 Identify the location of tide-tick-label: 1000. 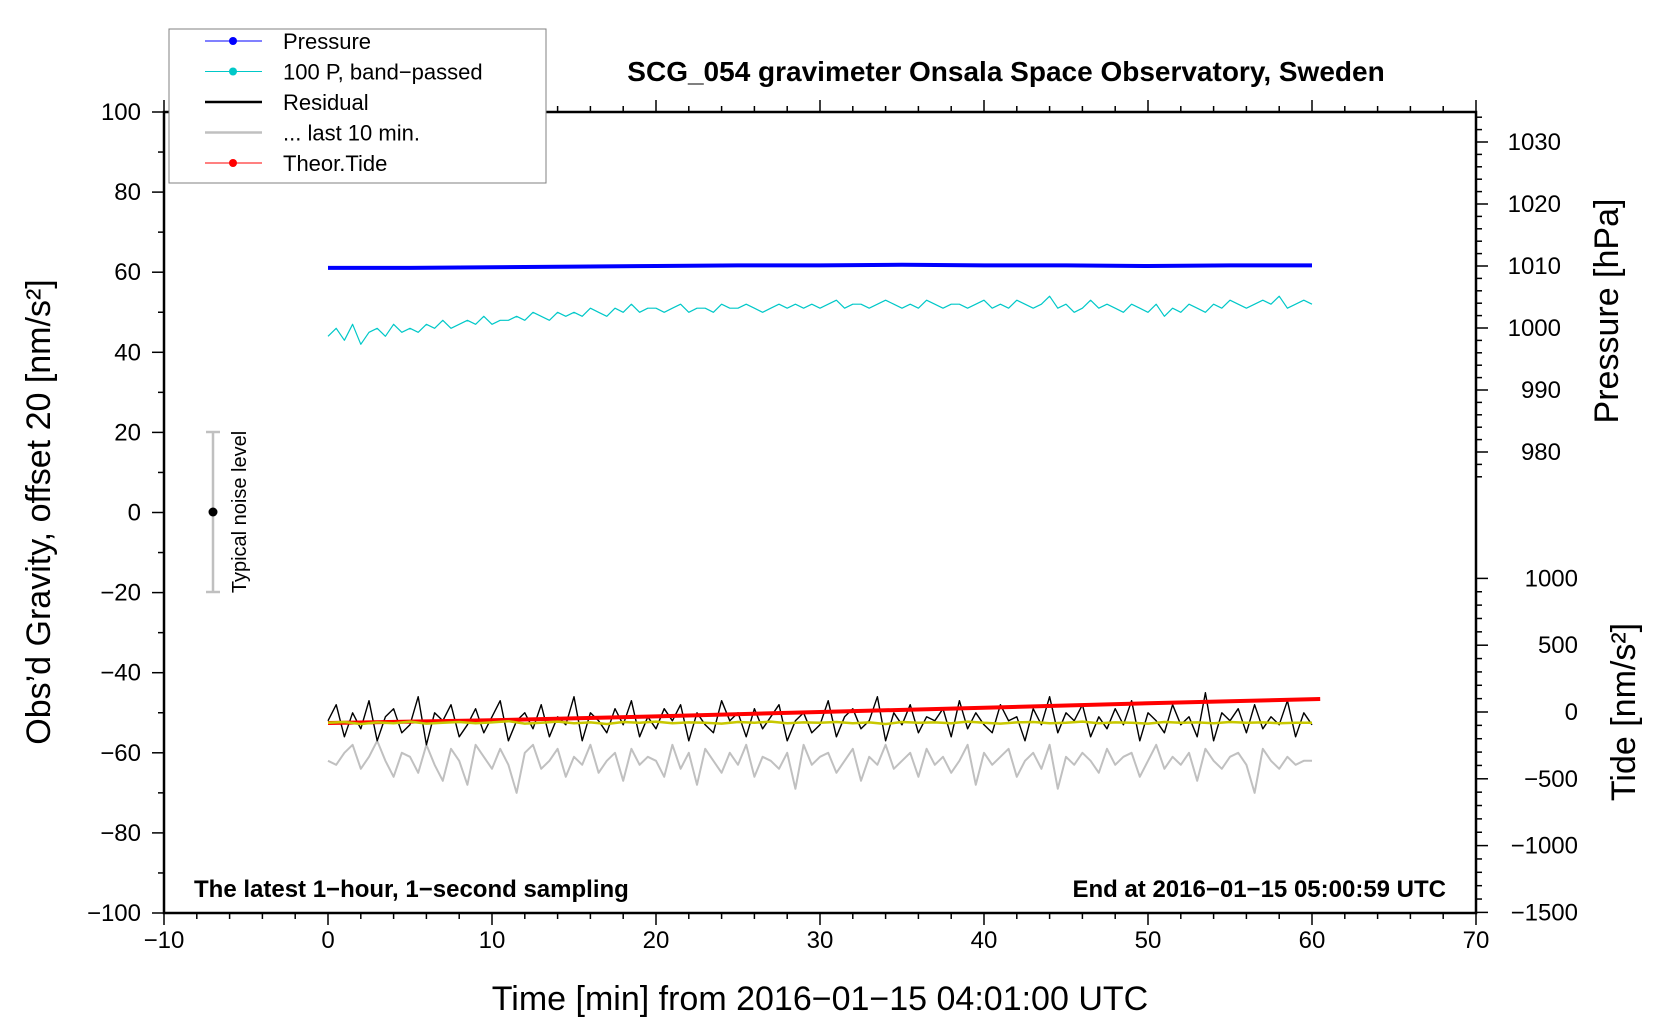
(1551, 578).